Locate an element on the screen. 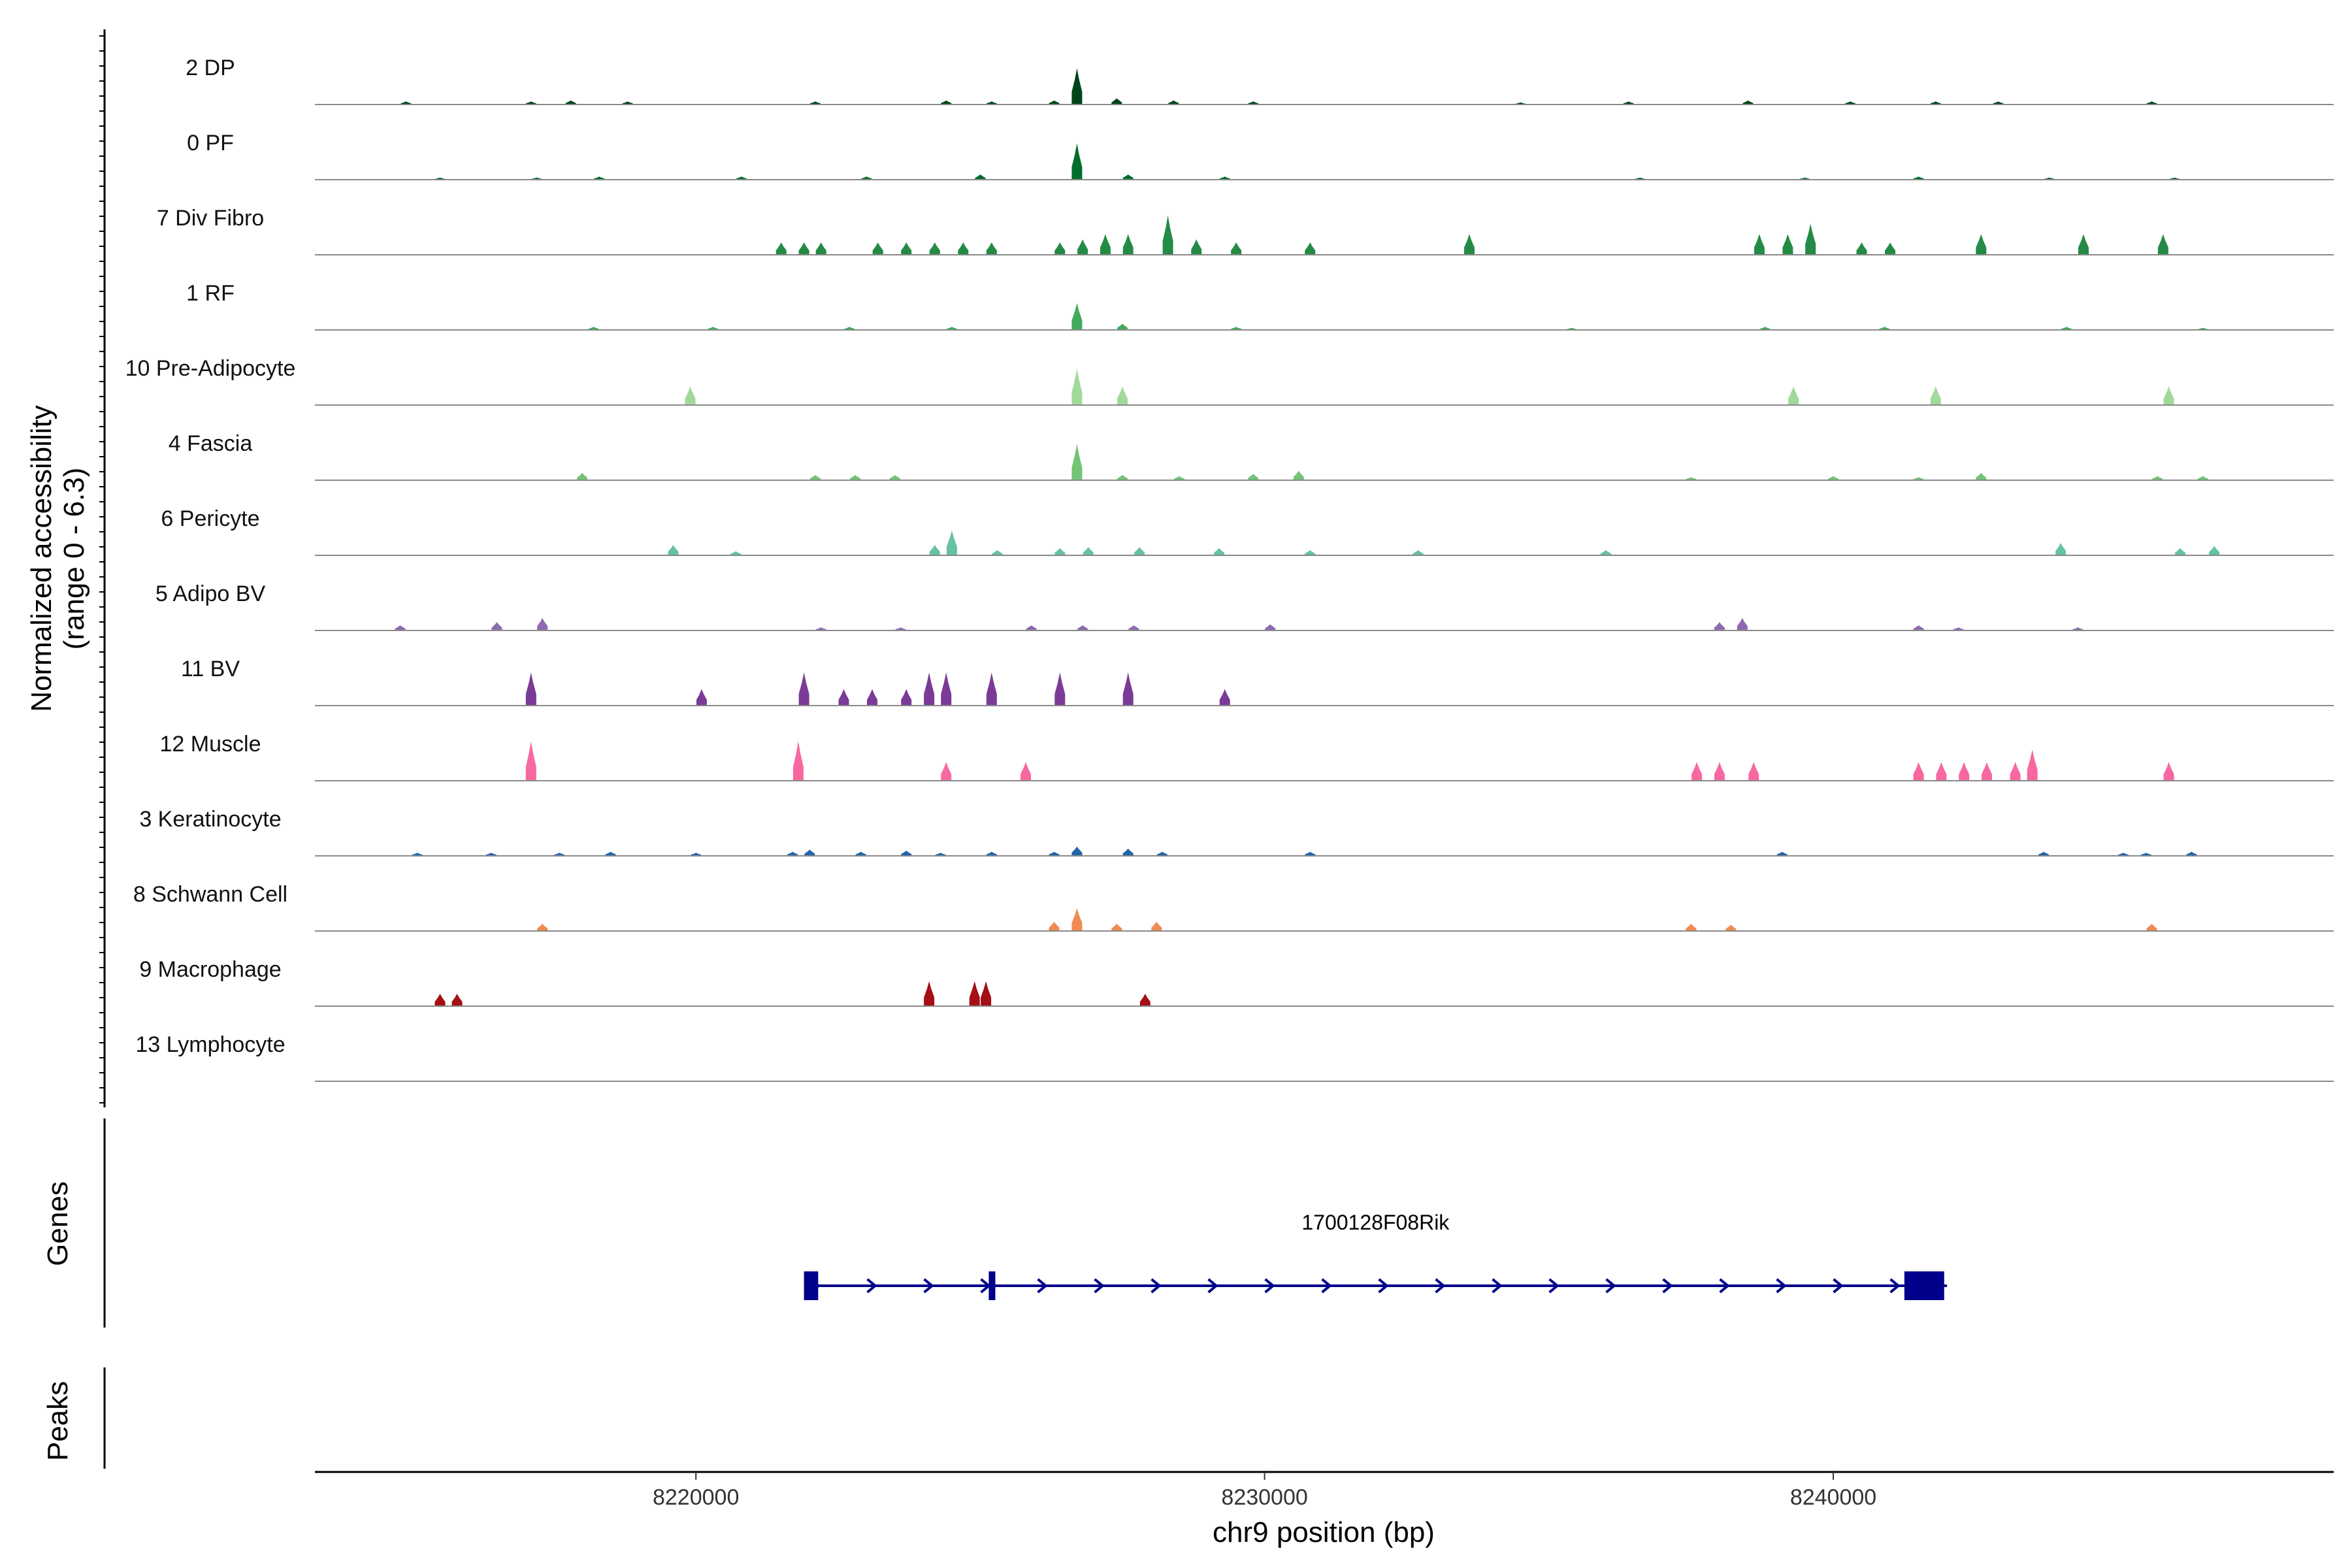 This screenshot has height=1568, width=2352. track-9: 11 BV is located at coordinates (1257, 681).